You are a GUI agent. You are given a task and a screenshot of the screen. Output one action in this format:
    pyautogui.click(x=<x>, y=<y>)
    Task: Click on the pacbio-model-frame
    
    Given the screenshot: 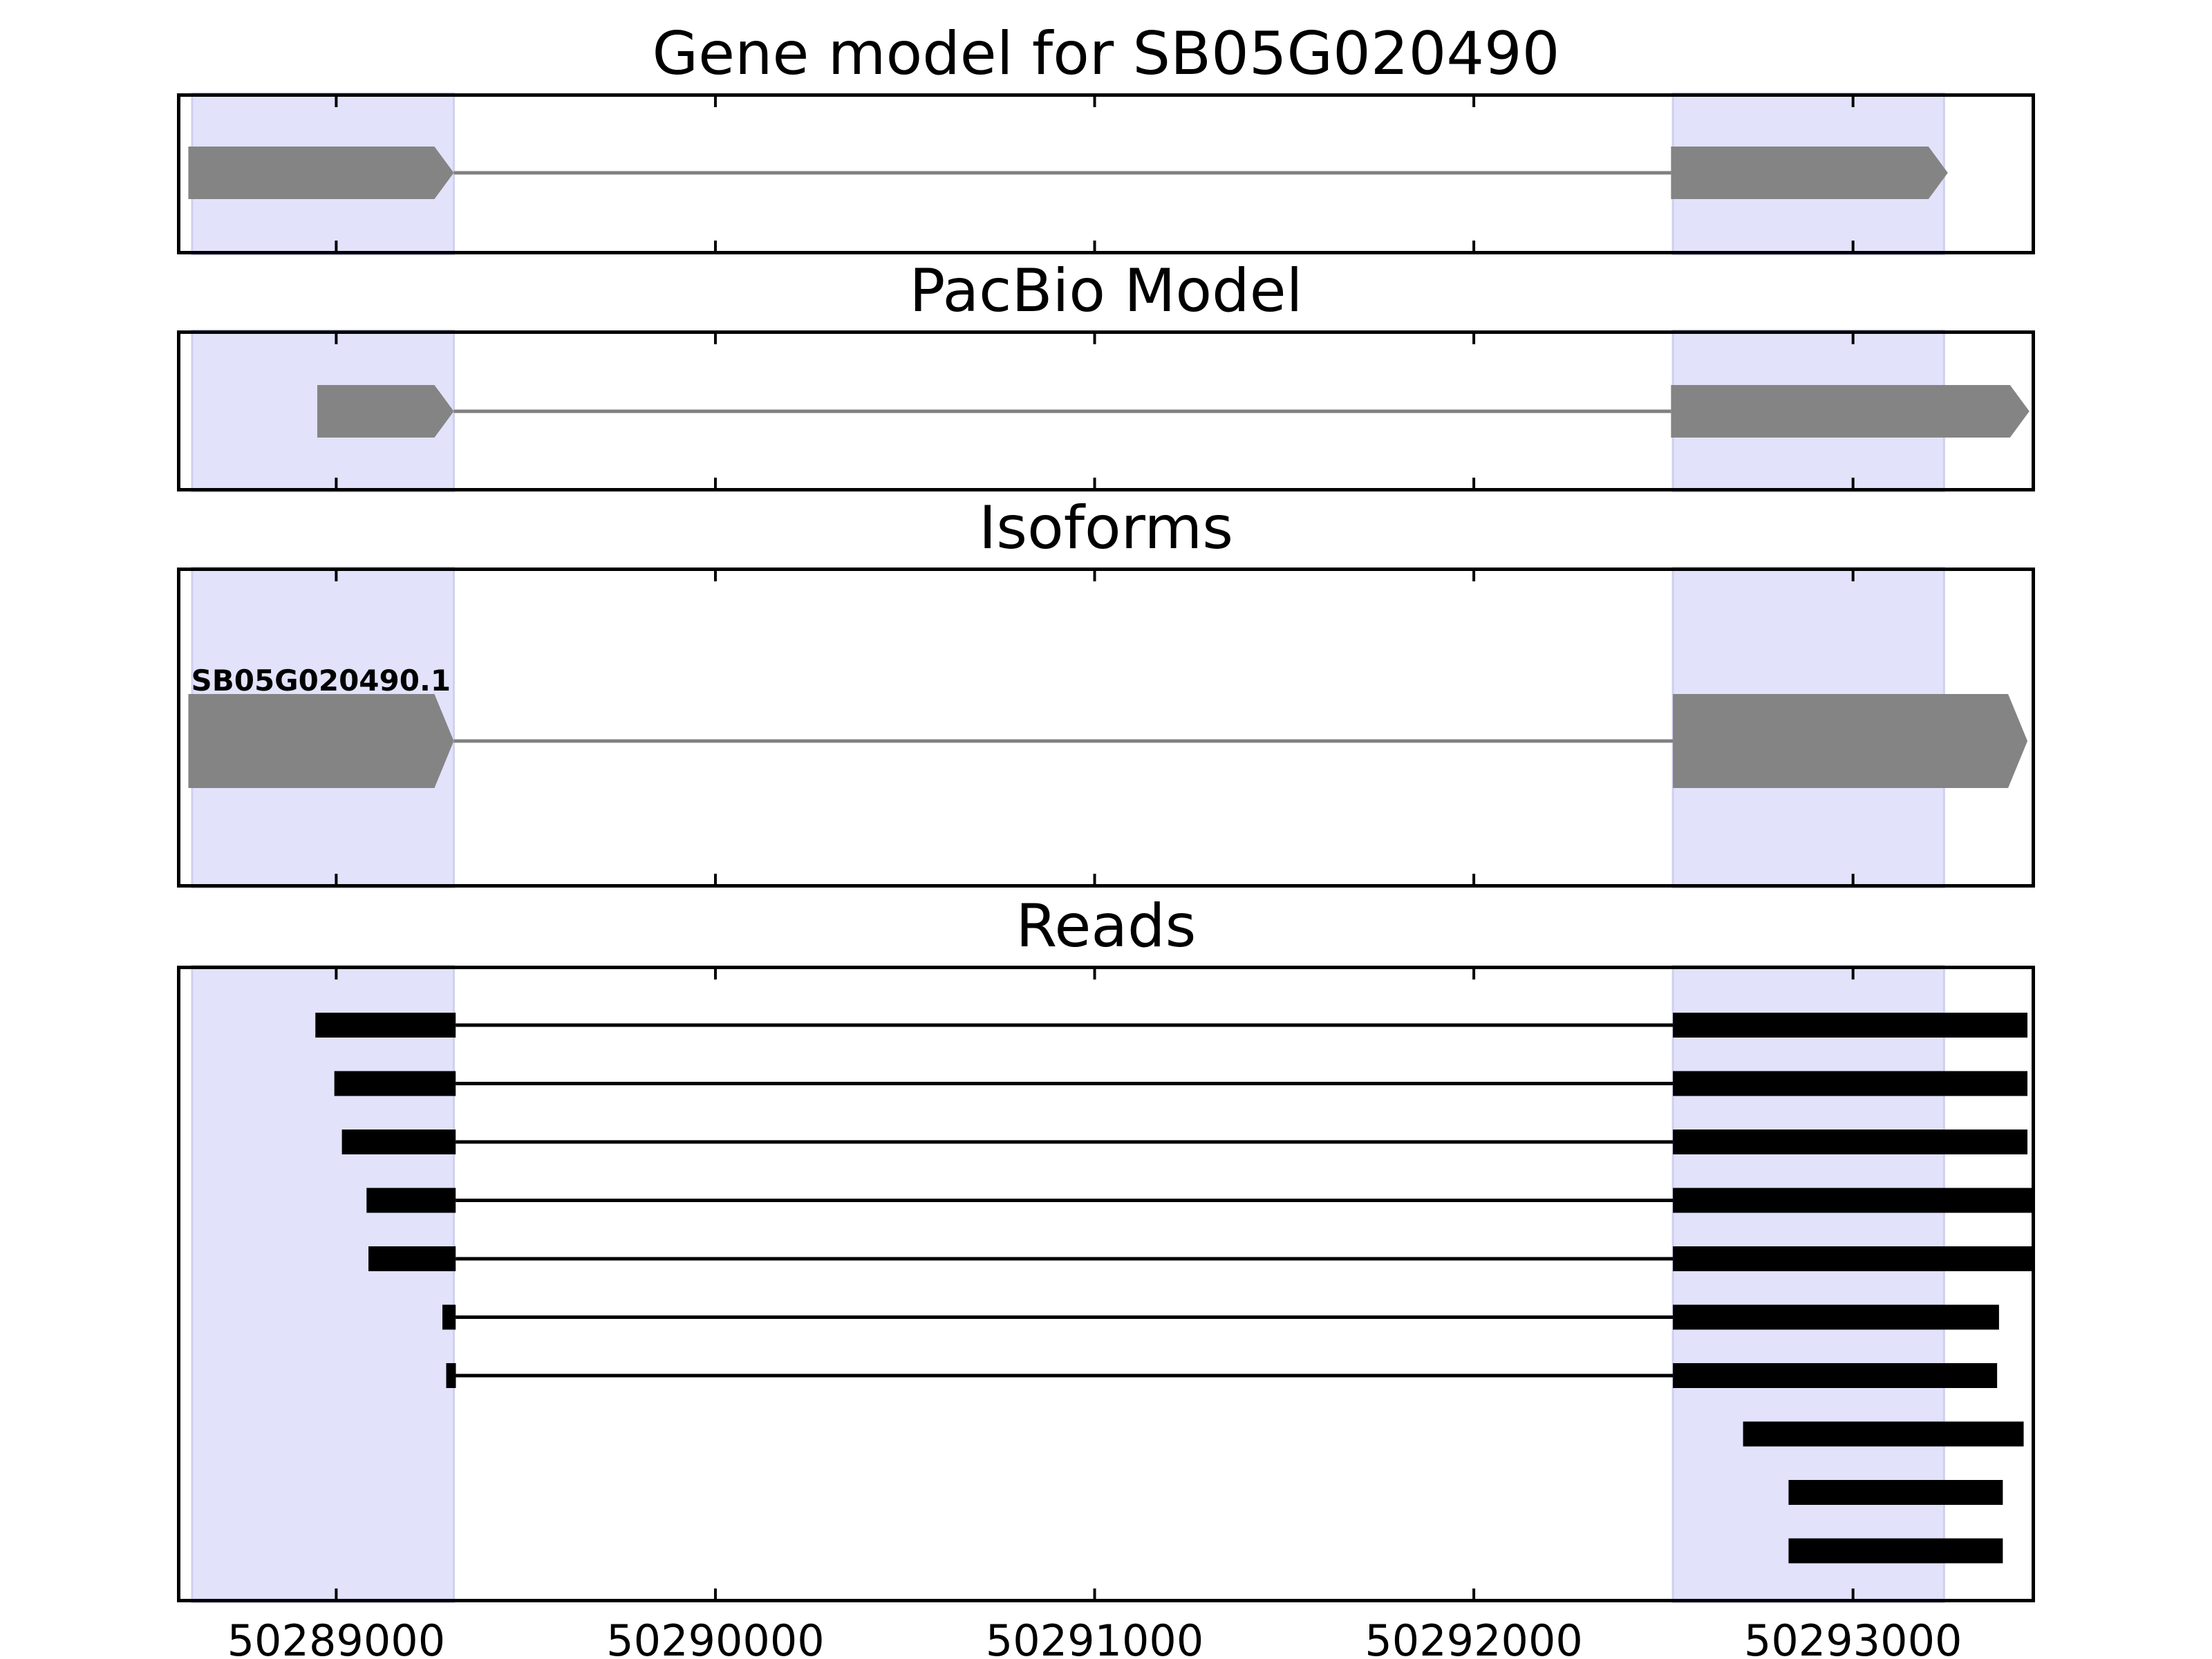 What is the action you would take?
    pyautogui.click(x=1106, y=411)
    